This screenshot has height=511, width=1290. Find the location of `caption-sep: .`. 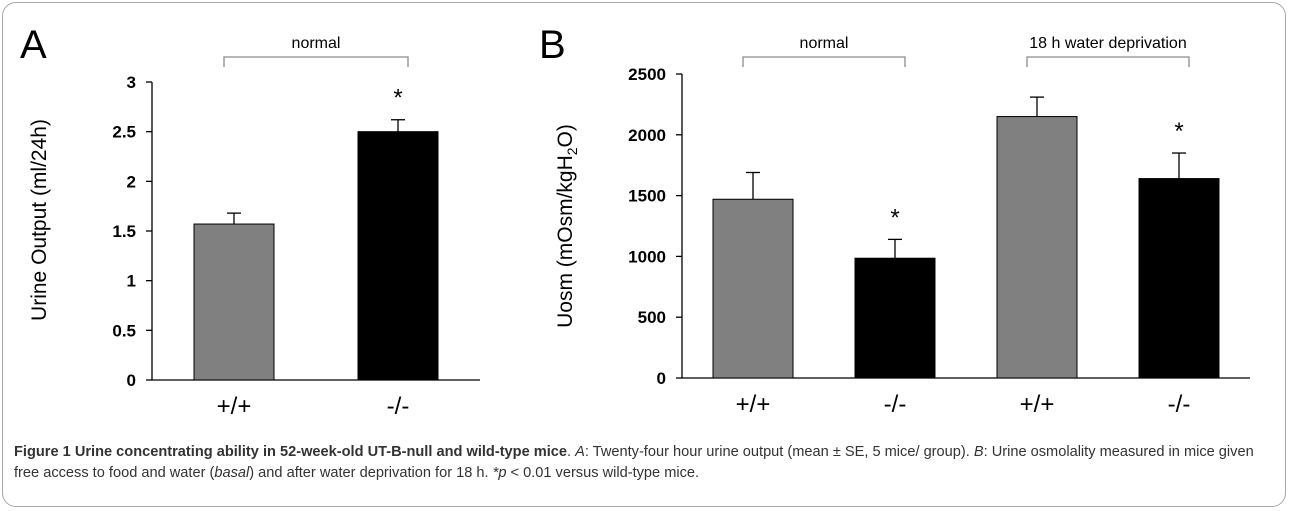

caption-sep: . is located at coordinates (571, 452).